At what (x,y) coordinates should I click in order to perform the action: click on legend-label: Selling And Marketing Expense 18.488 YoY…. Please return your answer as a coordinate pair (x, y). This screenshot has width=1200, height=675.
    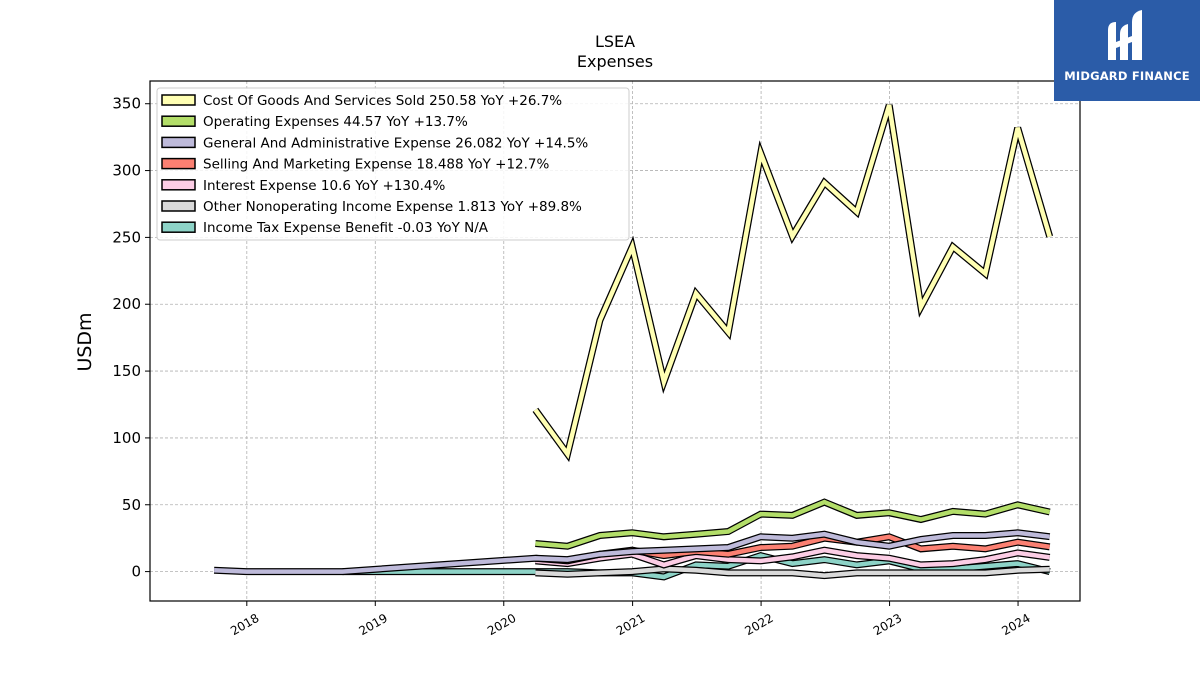
    Looking at the image, I should click on (376, 165).